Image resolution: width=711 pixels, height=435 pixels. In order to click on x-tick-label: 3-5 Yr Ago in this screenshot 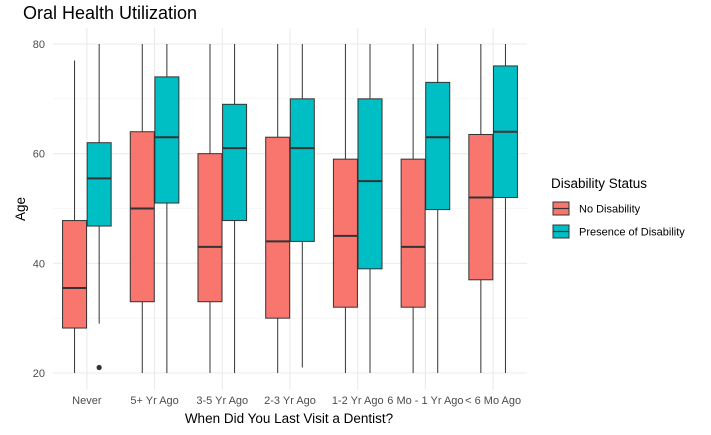, I will do `click(222, 401)`.